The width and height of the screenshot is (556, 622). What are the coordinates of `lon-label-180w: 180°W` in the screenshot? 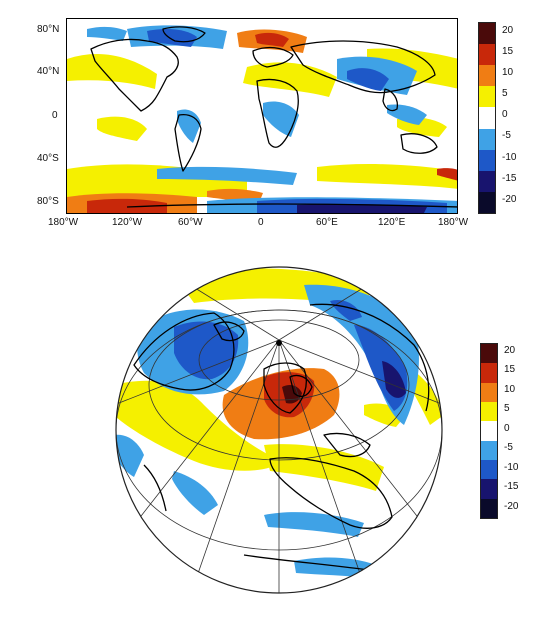 It's located at (63, 222).